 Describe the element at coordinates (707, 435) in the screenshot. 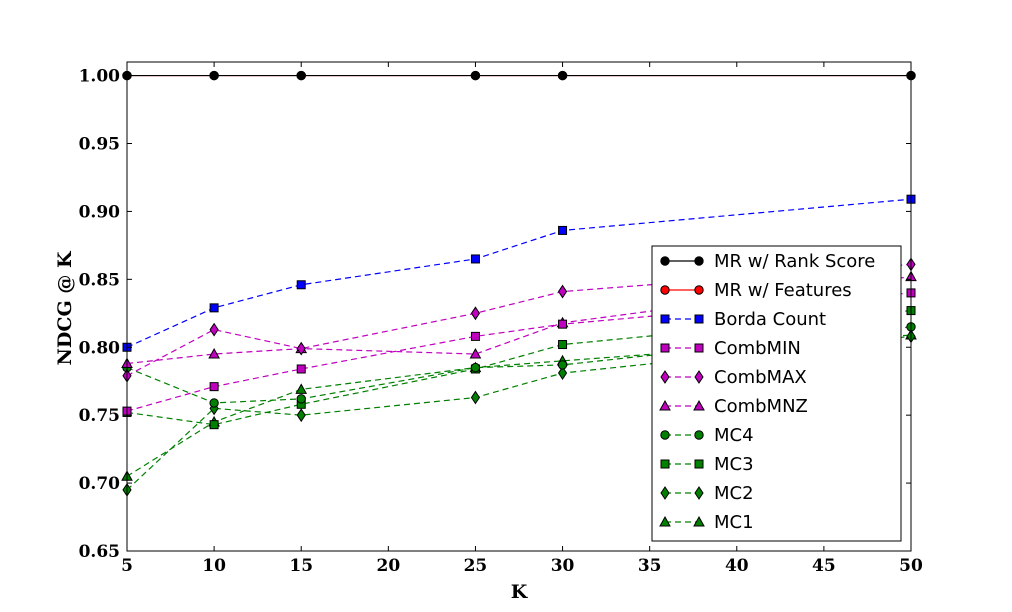

I see `legend-entry: MC4` at that location.